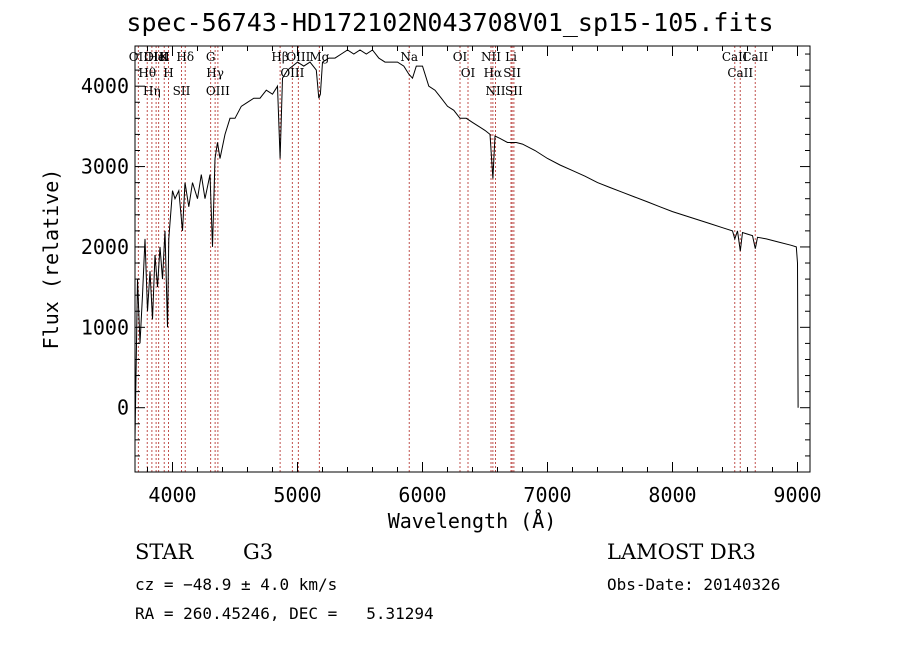 This screenshot has height=649, width=900. Describe the element at coordinates (164, 552) in the screenshot. I see `object-class: STAR` at that location.